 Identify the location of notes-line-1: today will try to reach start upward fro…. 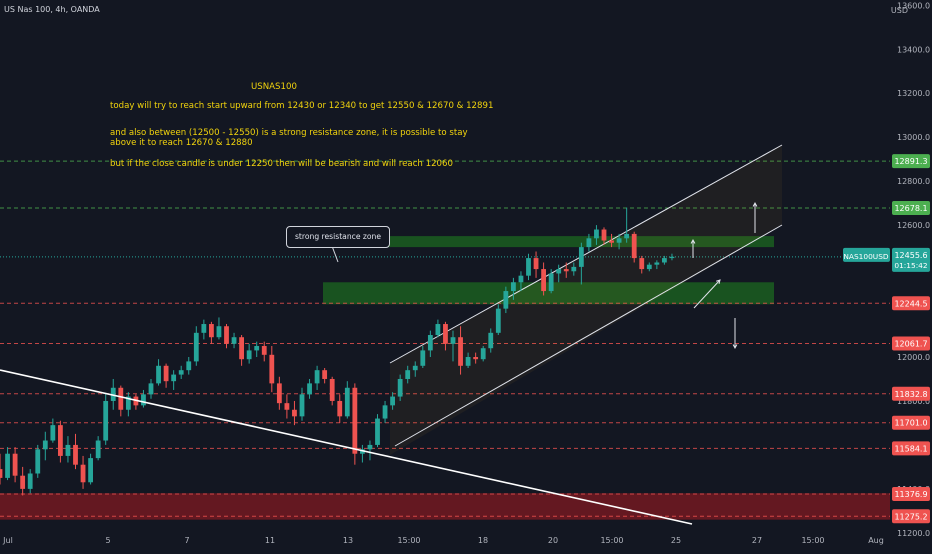
(302, 106).